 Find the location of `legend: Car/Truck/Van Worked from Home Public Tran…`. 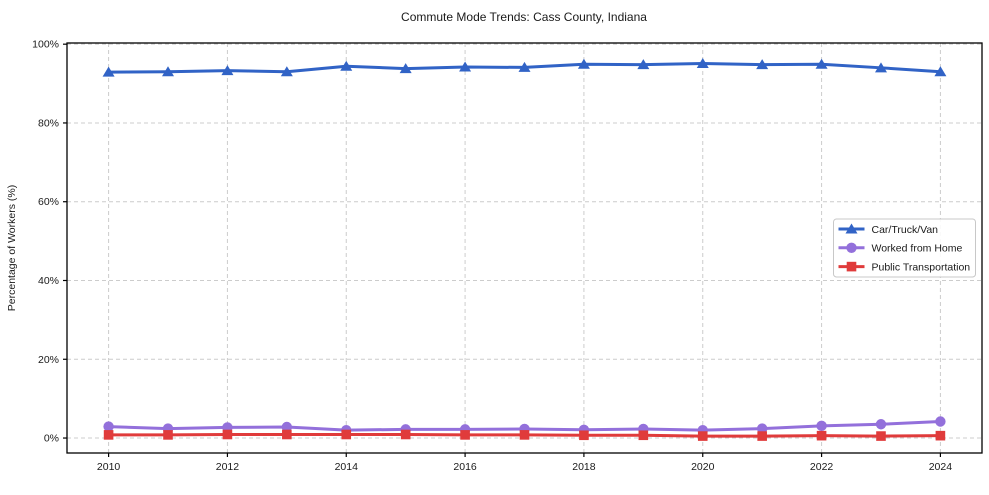

legend: Car/Truck/Van Worked from Home Public Tran… is located at coordinates (904, 248).